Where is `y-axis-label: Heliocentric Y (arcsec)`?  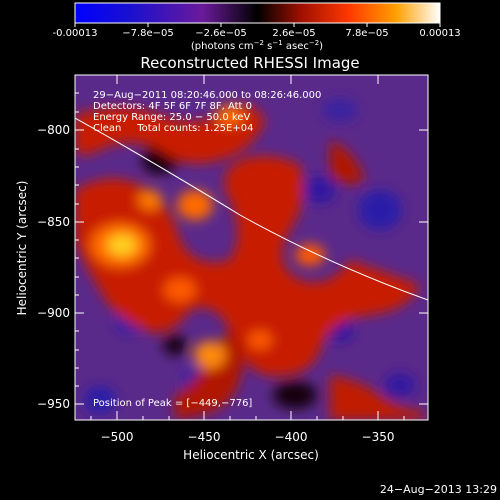 y-axis-label: Heliocentric Y (arcsec) is located at coordinates (22, 248).